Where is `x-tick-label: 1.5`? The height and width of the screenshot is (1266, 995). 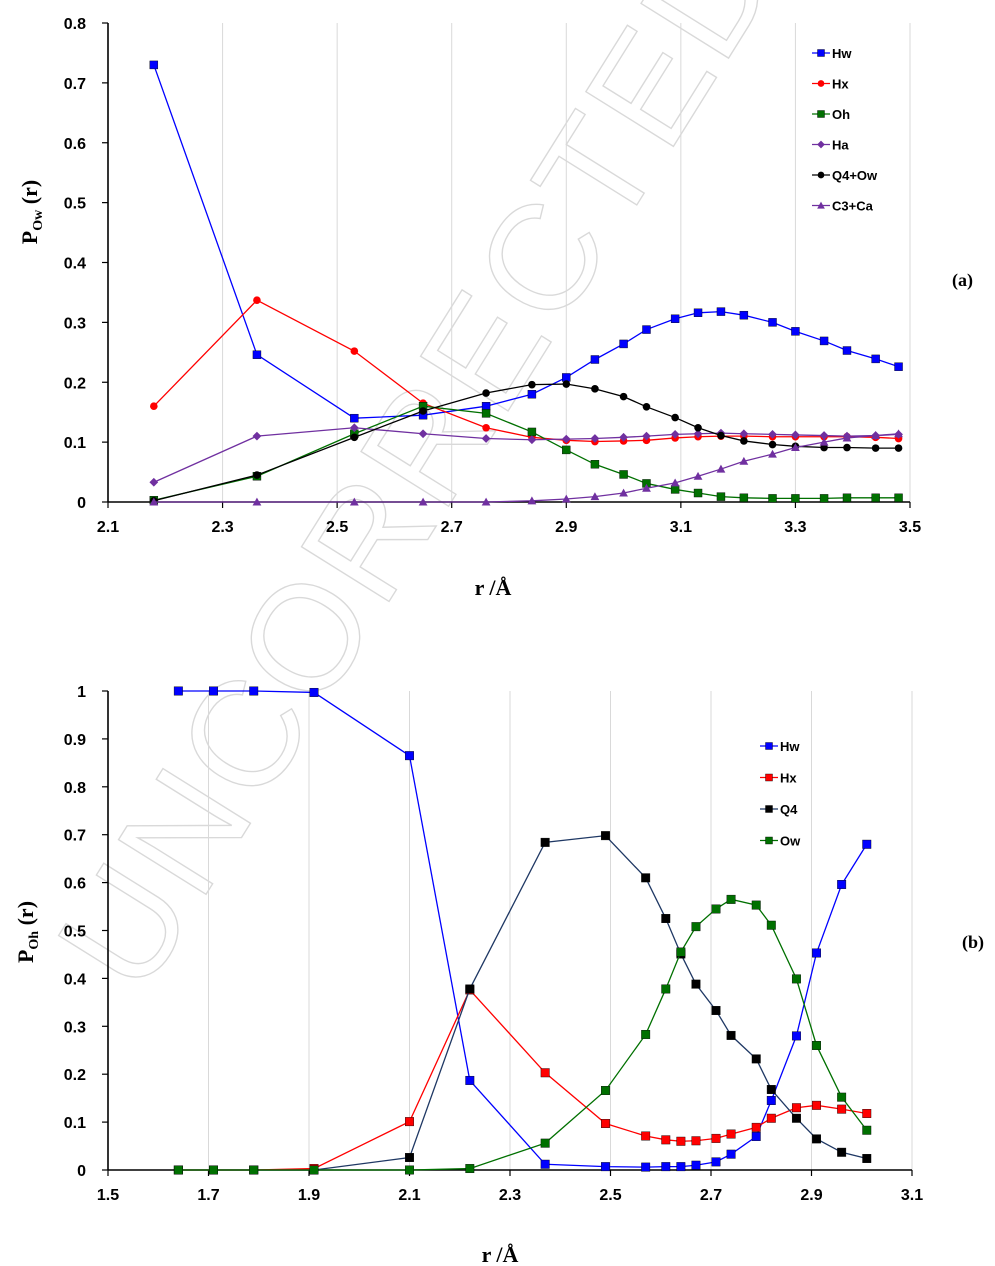 x-tick-label: 1.5 is located at coordinates (108, 1195).